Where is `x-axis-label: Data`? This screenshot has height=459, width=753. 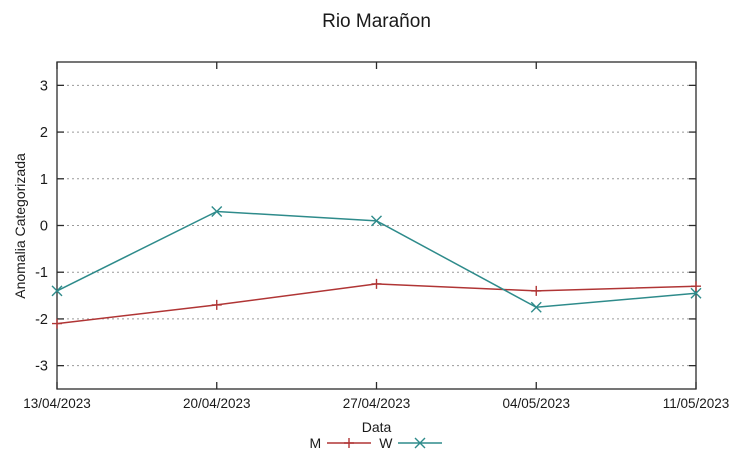
x-axis-label: Data is located at coordinates (376, 427).